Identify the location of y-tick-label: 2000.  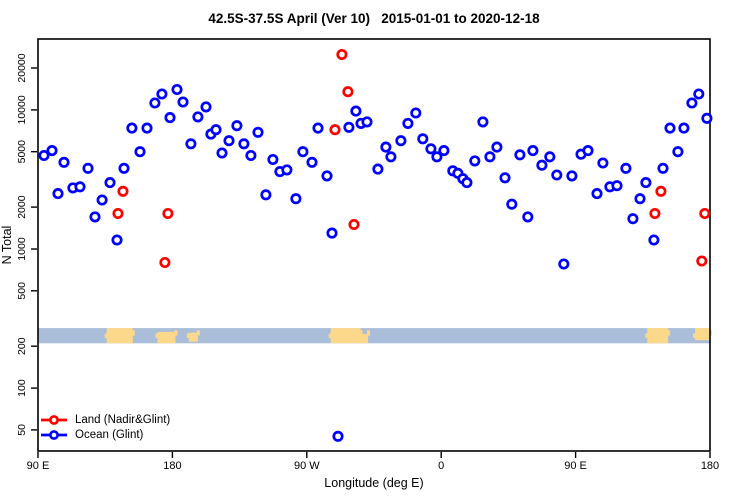
(22, 207).